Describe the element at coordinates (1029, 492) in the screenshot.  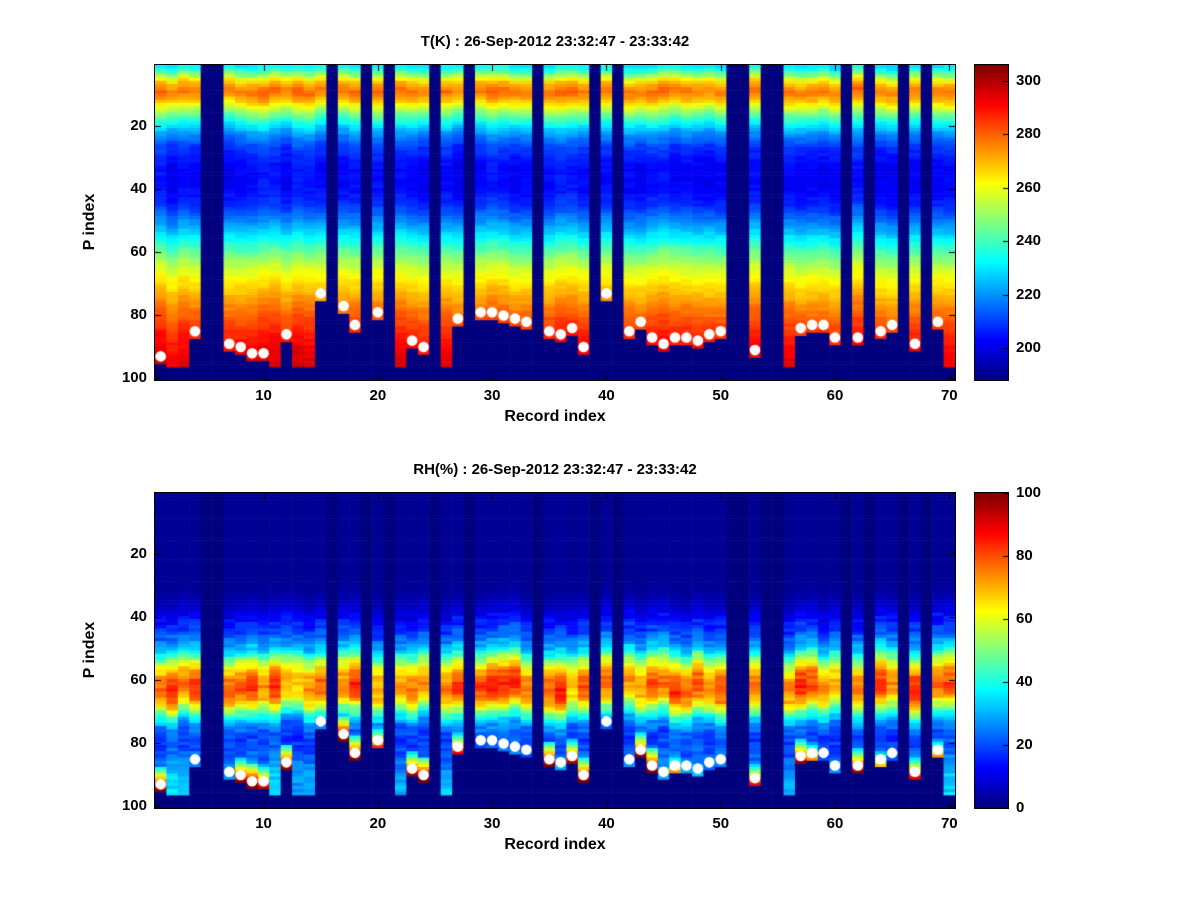
I see `colorbar-tick-label: 100` at that location.